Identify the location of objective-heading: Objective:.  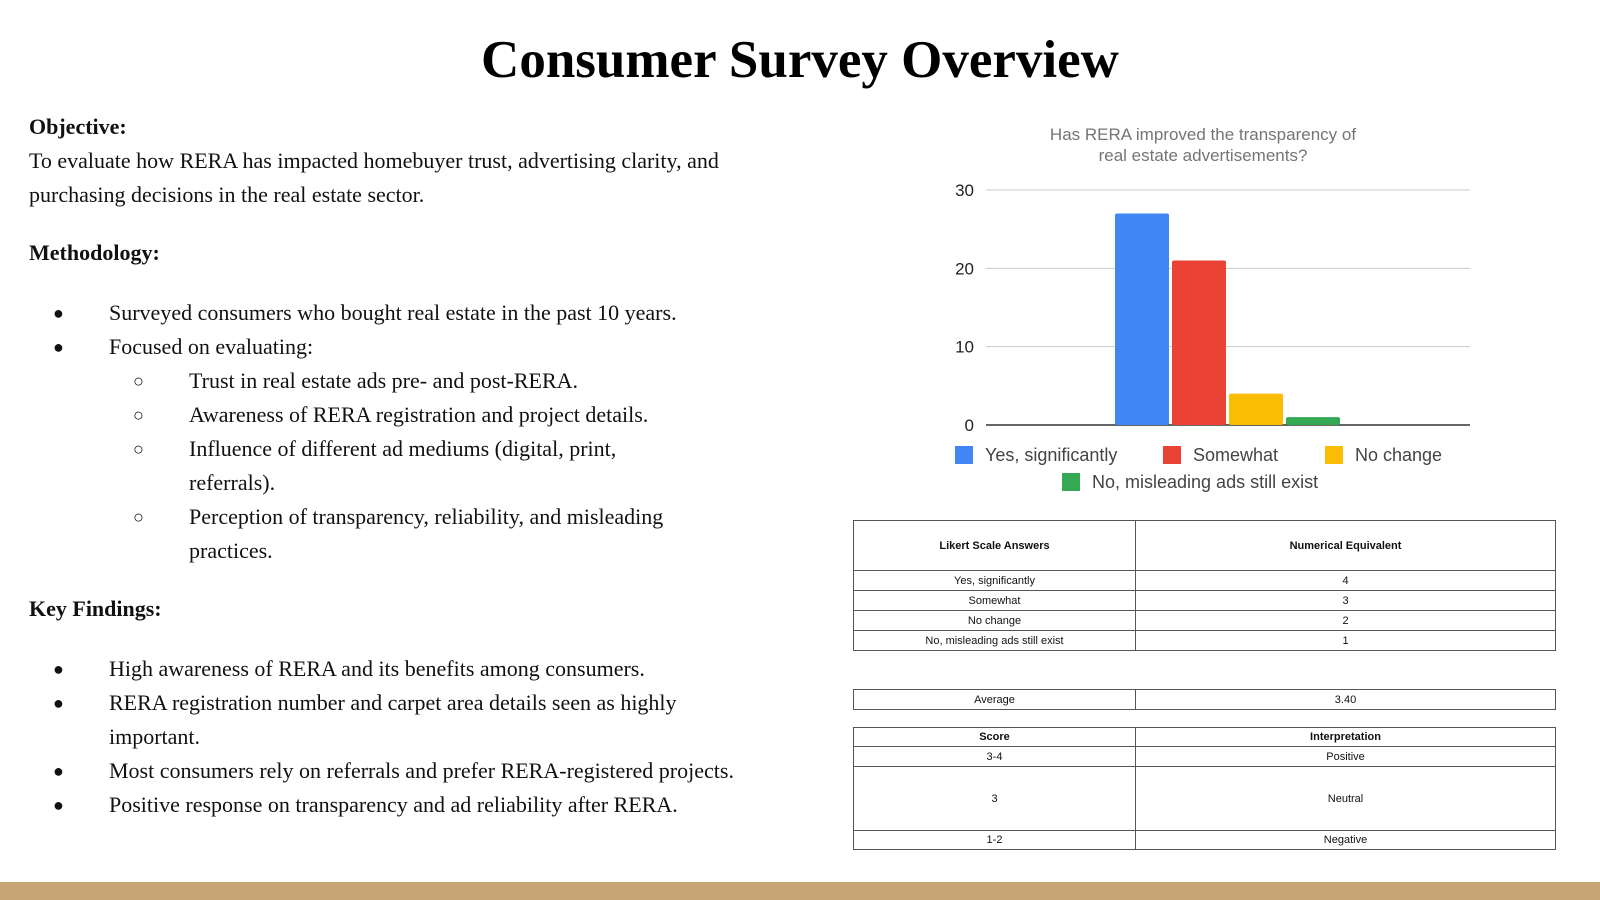
(78, 126).